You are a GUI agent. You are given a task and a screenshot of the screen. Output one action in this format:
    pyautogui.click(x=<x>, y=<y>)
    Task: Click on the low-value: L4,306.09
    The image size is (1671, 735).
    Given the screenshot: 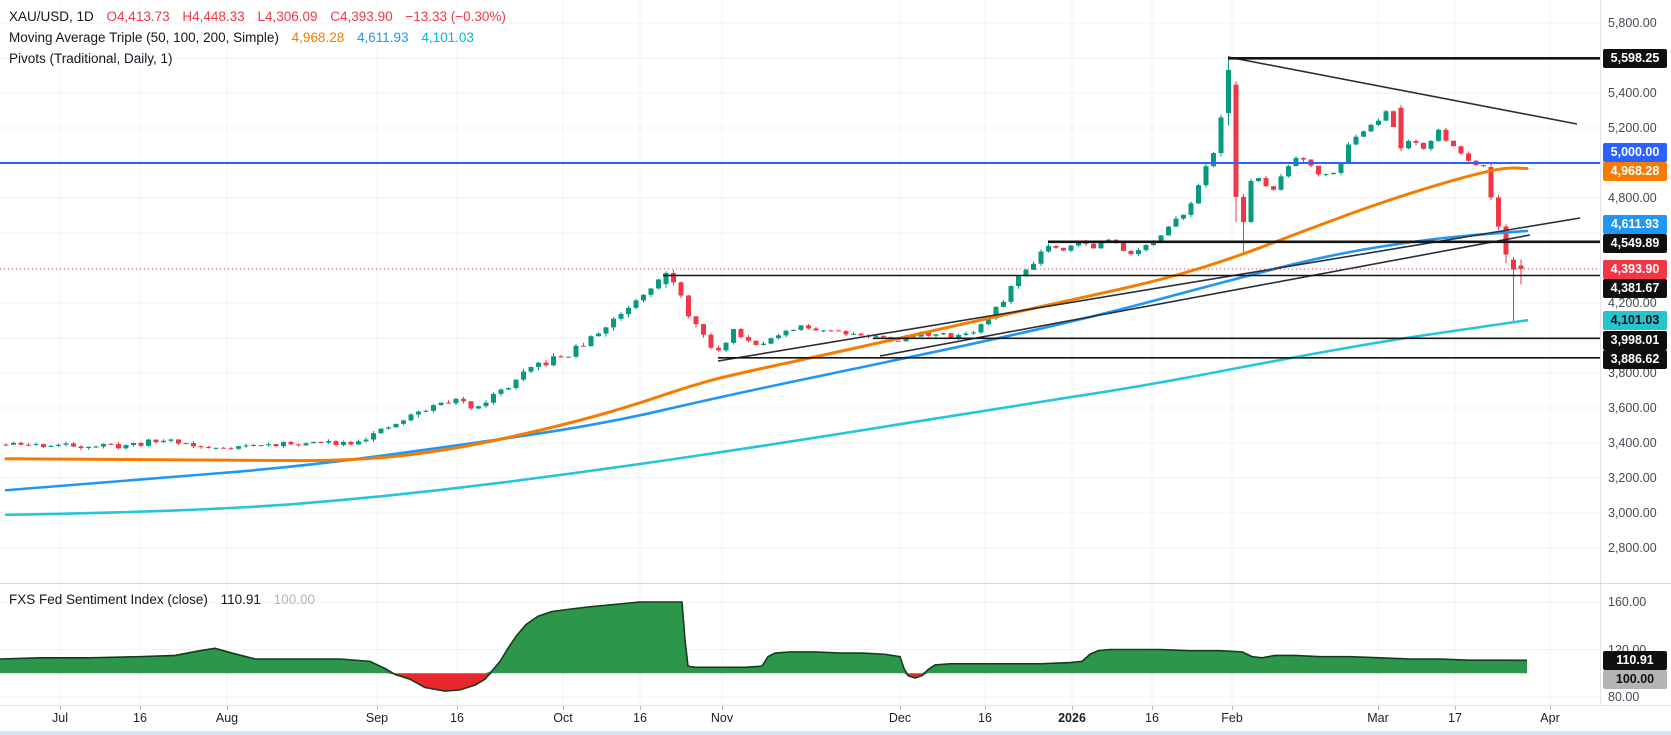 What is the action you would take?
    pyautogui.click(x=287, y=16)
    